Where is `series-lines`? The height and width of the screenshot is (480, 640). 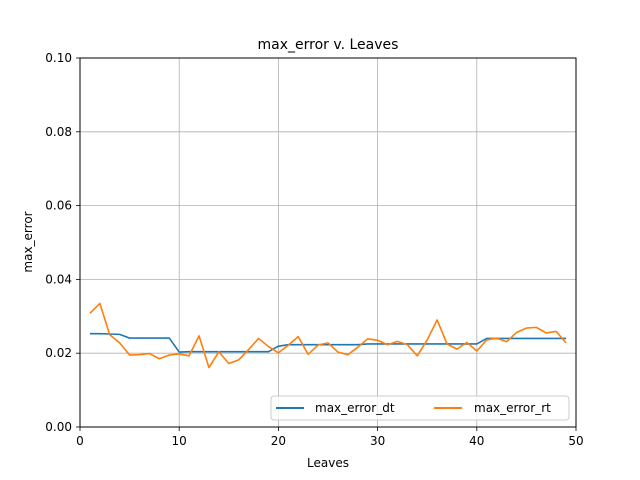 series-lines is located at coordinates (328, 335).